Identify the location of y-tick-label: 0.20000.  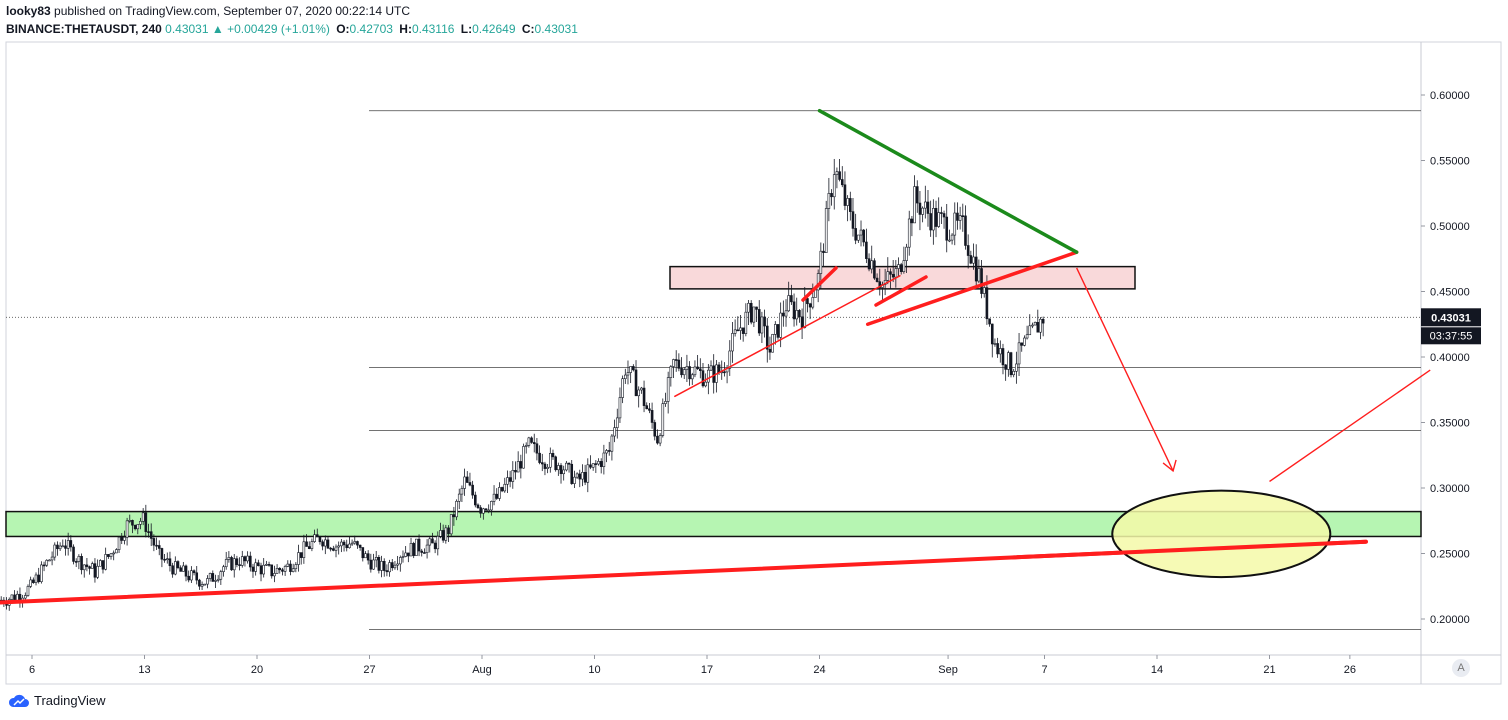
(1450, 620).